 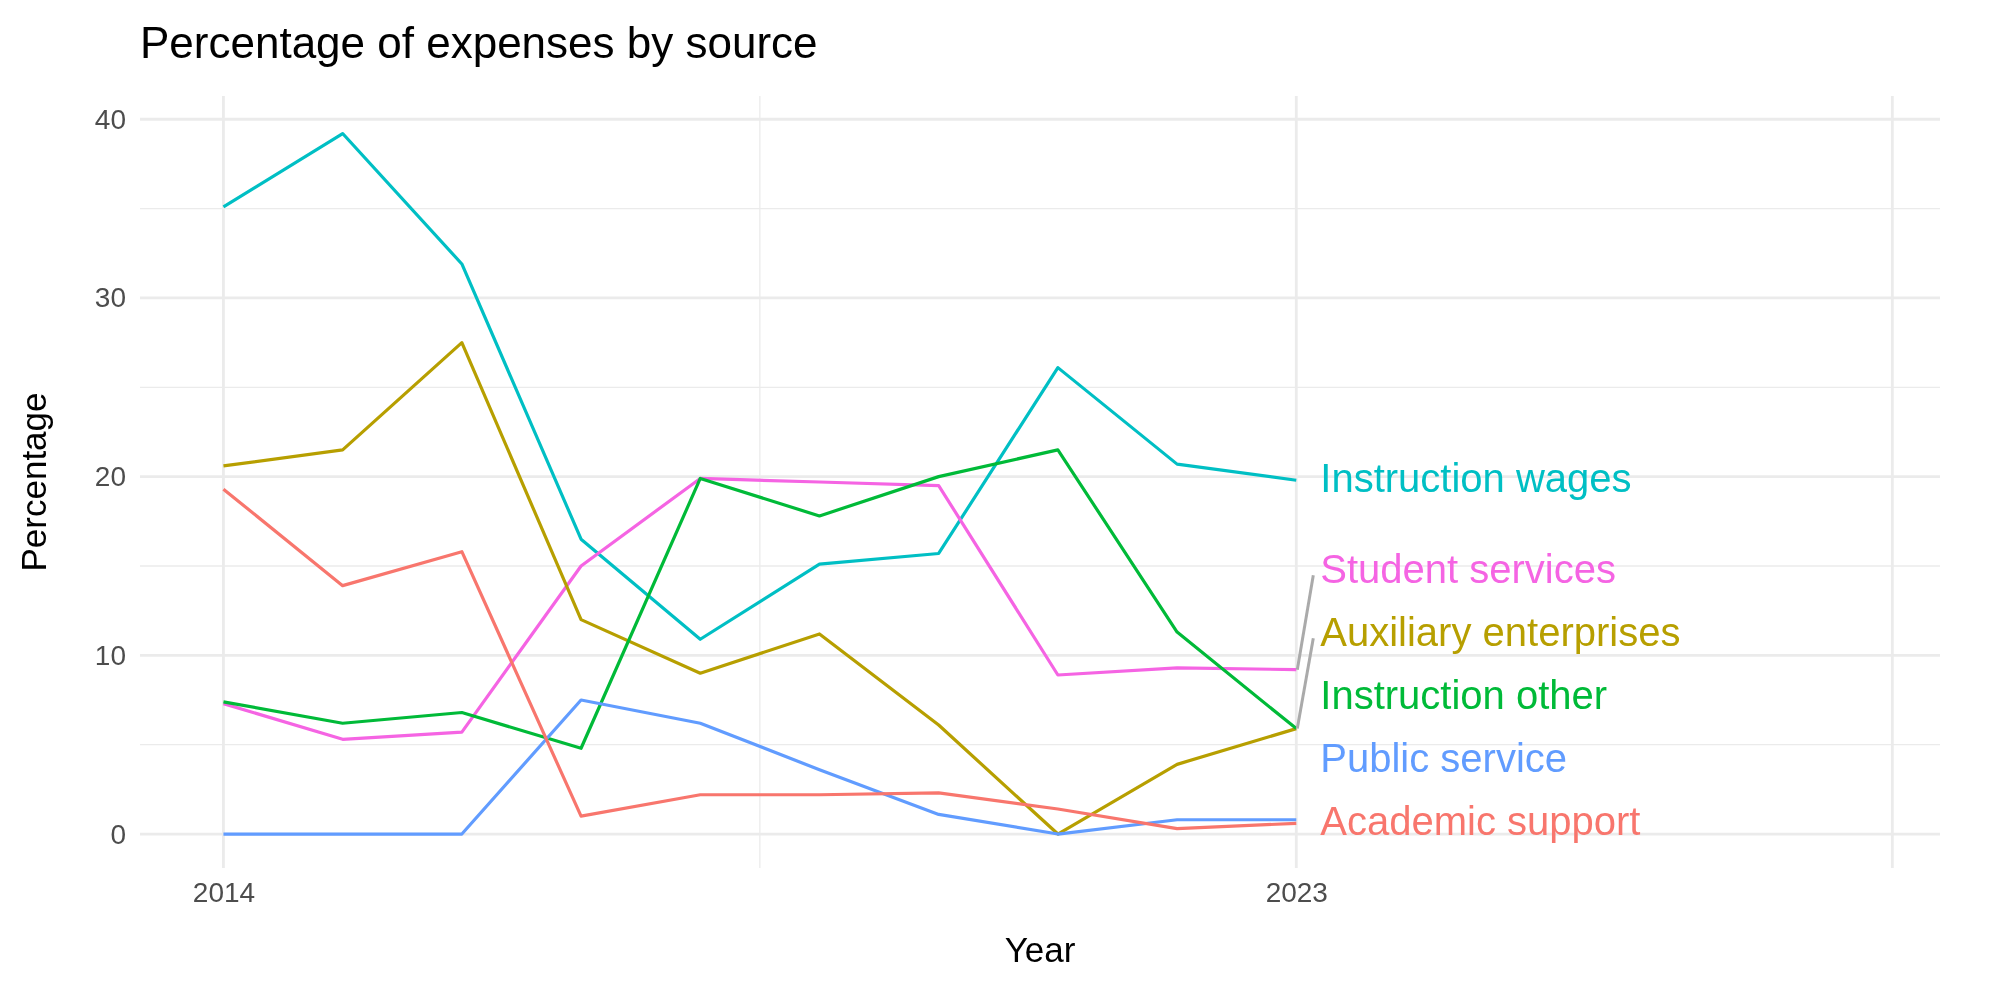 What do you see at coordinates (1464, 695) in the screenshot?
I see `series-label: Instruction other` at bounding box center [1464, 695].